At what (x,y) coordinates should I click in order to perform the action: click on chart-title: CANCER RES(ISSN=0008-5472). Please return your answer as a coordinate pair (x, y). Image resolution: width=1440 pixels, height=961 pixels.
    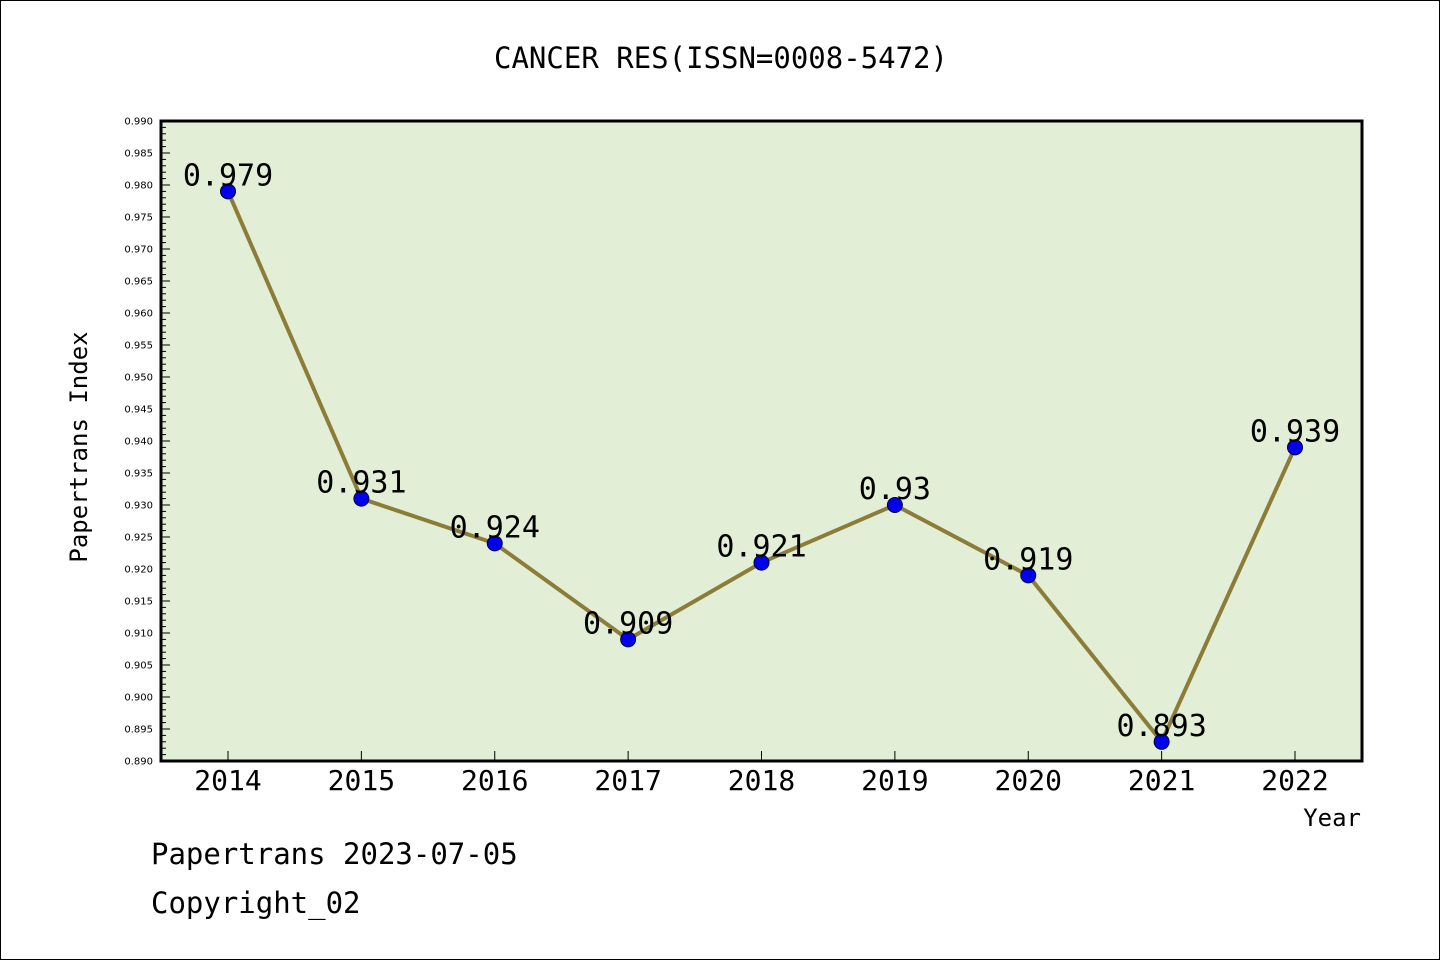
    Looking at the image, I should click on (721, 58).